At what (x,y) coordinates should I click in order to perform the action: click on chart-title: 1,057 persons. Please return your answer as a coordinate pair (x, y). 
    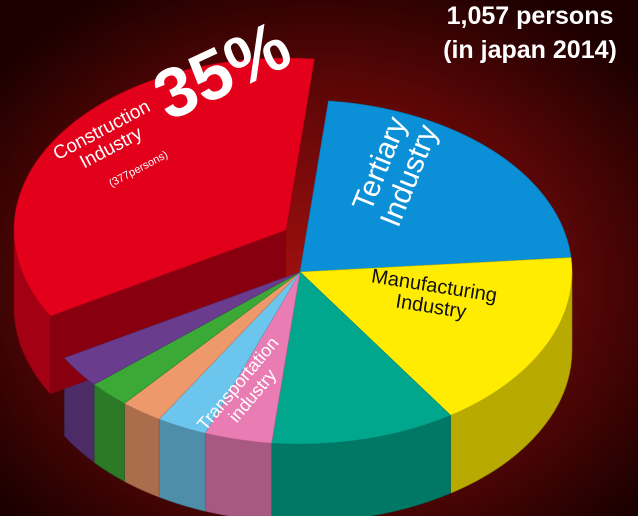
    Looking at the image, I should click on (530, 16).